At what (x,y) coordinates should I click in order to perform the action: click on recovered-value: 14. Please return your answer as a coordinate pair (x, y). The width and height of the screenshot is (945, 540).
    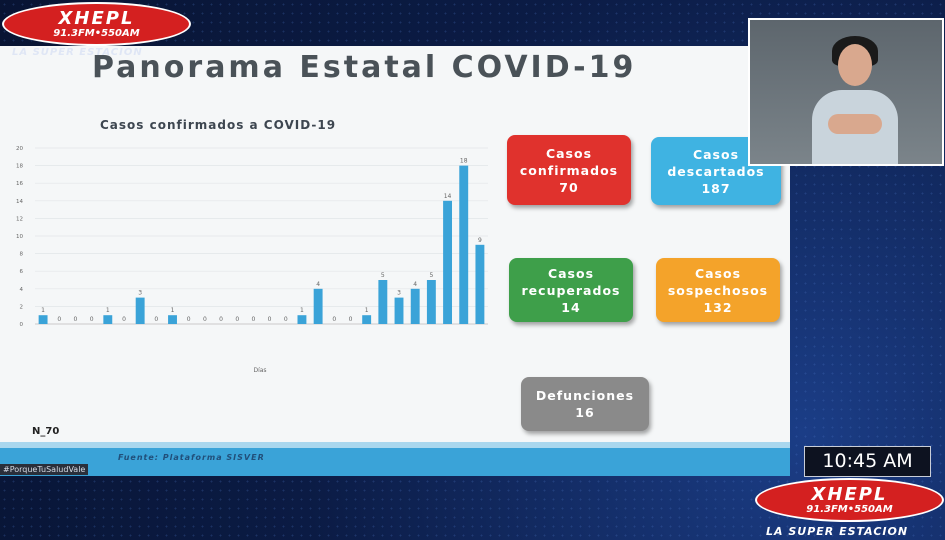
    Looking at the image, I should click on (571, 307).